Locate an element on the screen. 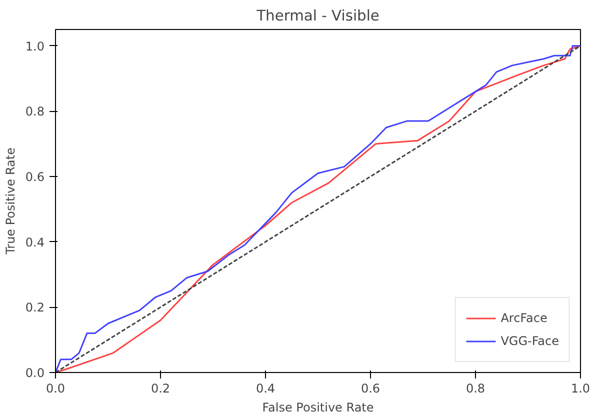 The height and width of the screenshot is (417, 592). y-tick-label: 0.0 is located at coordinates (35, 373).